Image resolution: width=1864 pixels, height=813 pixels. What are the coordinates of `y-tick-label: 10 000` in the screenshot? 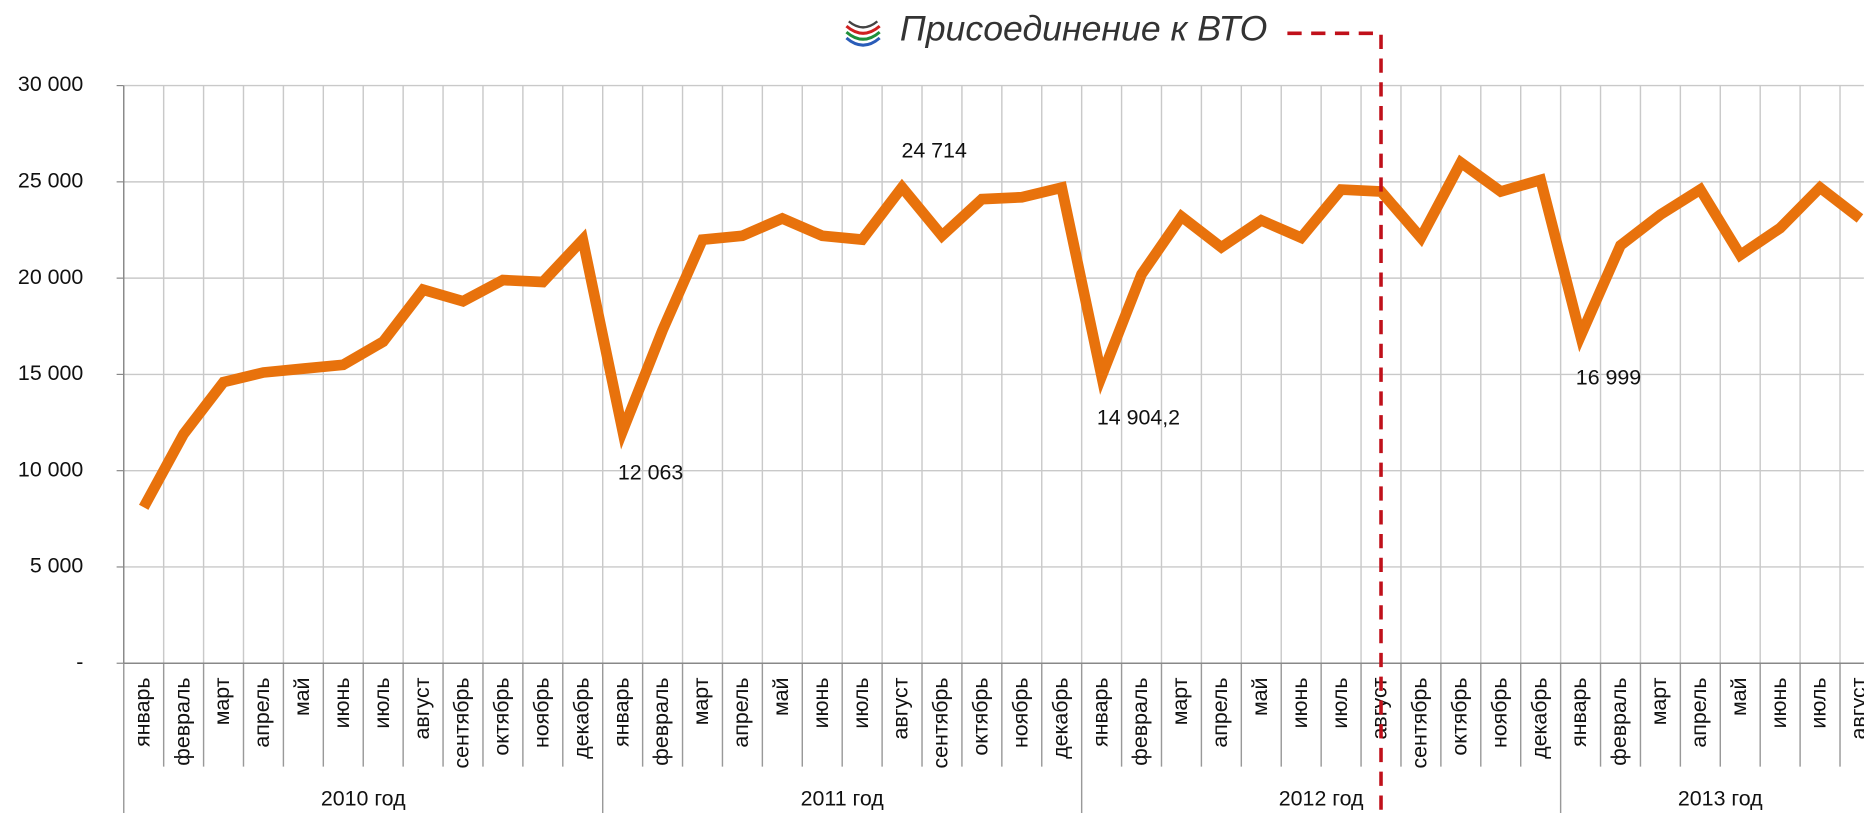 It's located at (50, 469).